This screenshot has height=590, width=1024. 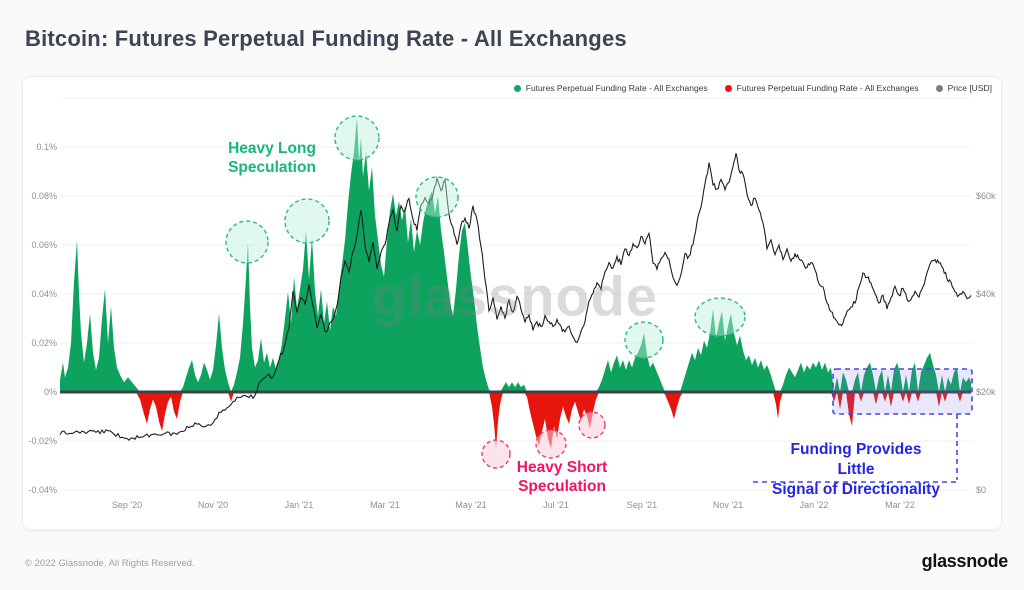 I want to click on y-axis-right-tick: $20k, so click(x=986, y=392).